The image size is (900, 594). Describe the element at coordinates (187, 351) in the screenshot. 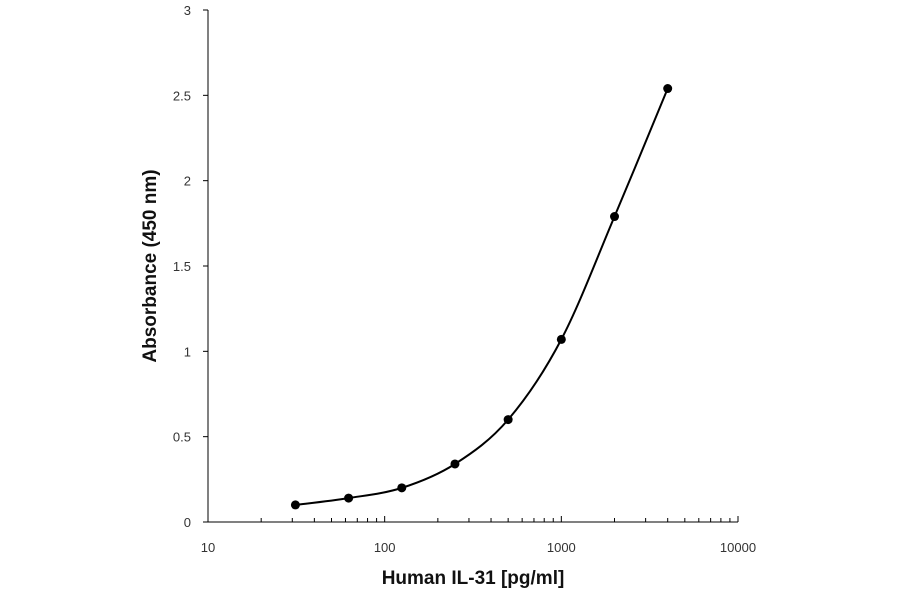

I see `y-tick-label: 1` at that location.